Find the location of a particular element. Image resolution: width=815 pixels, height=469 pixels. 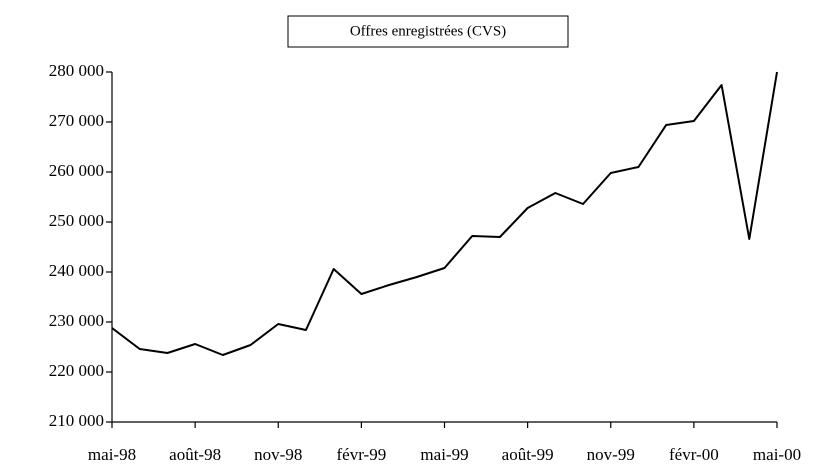

y-tick-label: 280 000 is located at coordinates (76, 70).